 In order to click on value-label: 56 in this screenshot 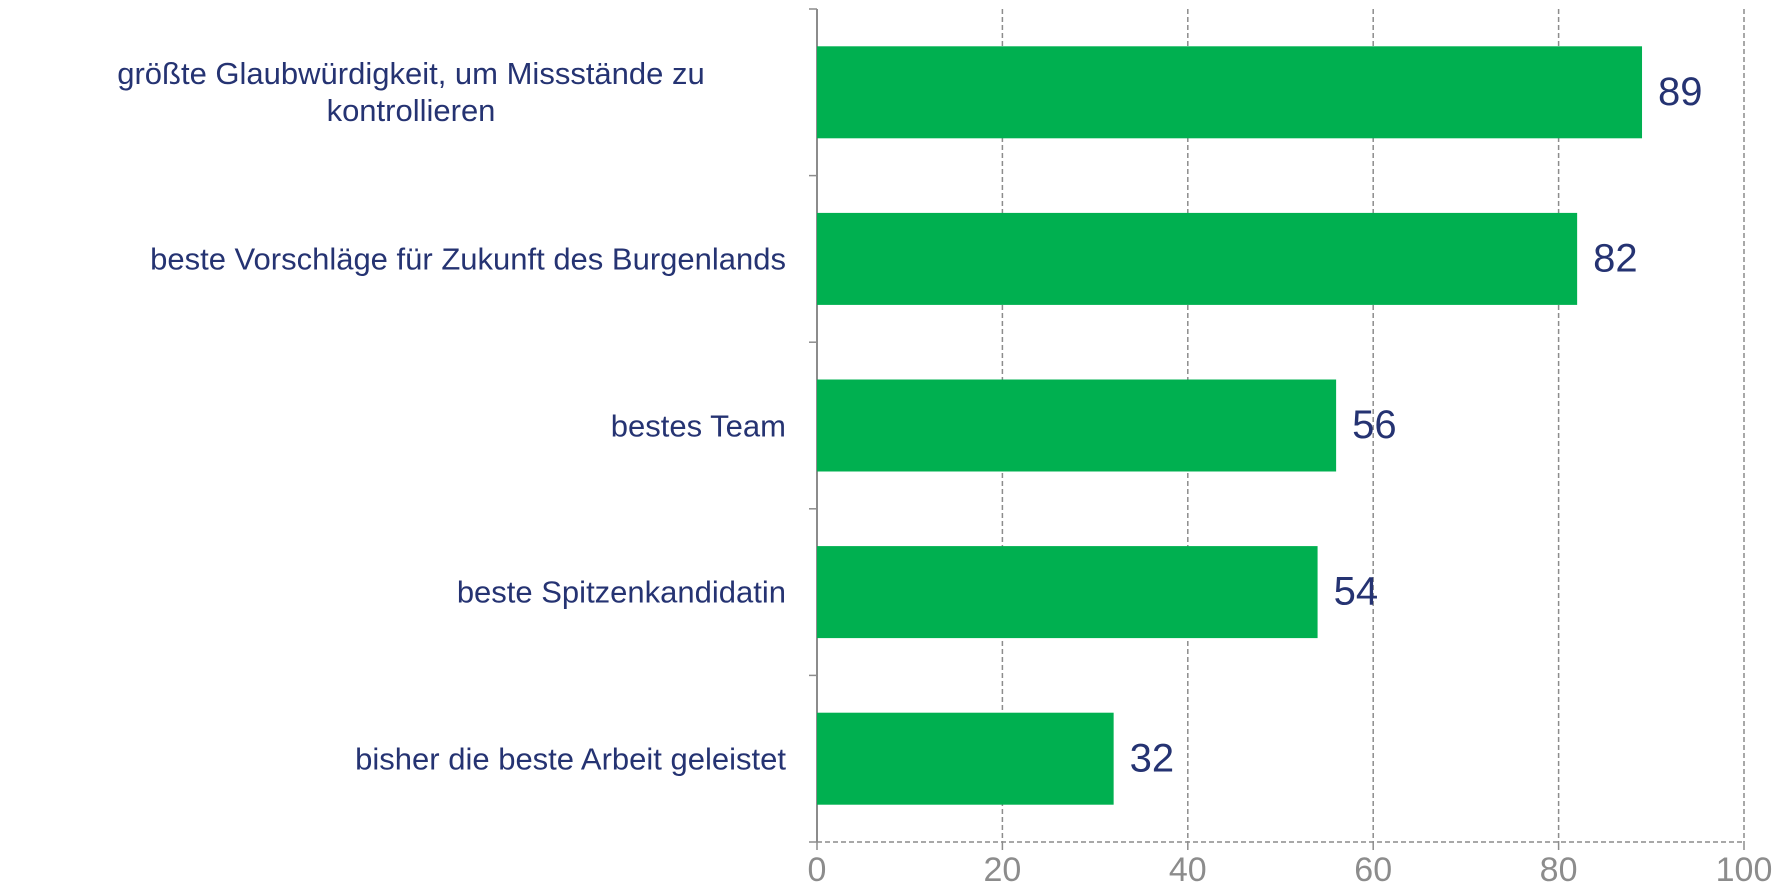, I will do `click(1374, 425)`.